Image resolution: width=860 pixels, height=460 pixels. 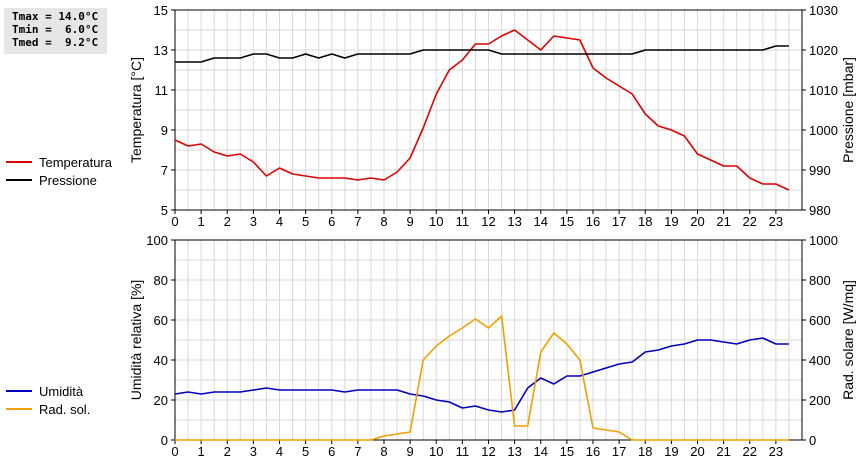 What do you see at coordinates (161, 400) in the screenshot?
I see `y-tick-label: 20` at bounding box center [161, 400].